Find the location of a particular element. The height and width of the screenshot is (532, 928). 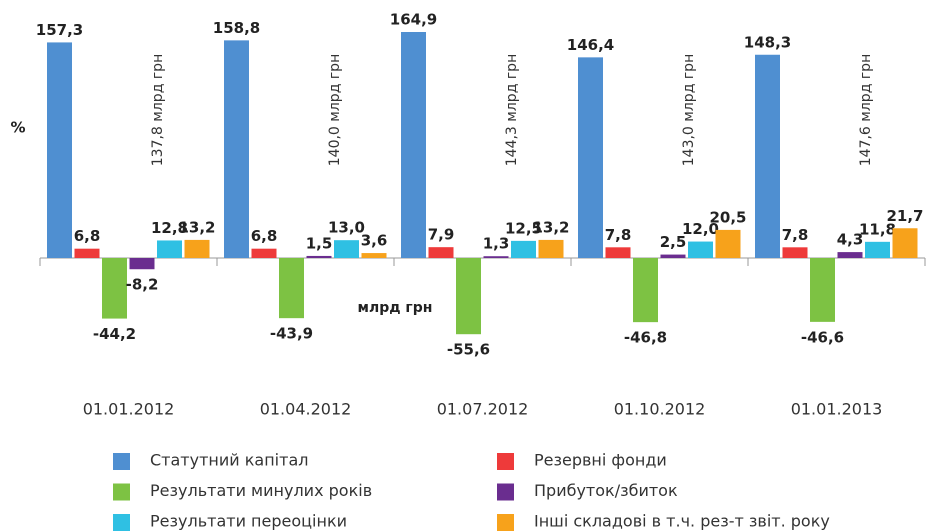

value-label: 21,7 is located at coordinates (904, 216).